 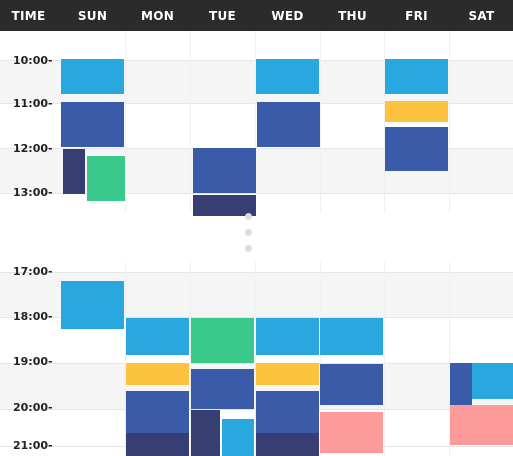 What do you see at coordinates (33, 192) in the screenshot?
I see `time-label-13: 13:00-` at bounding box center [33, 192].